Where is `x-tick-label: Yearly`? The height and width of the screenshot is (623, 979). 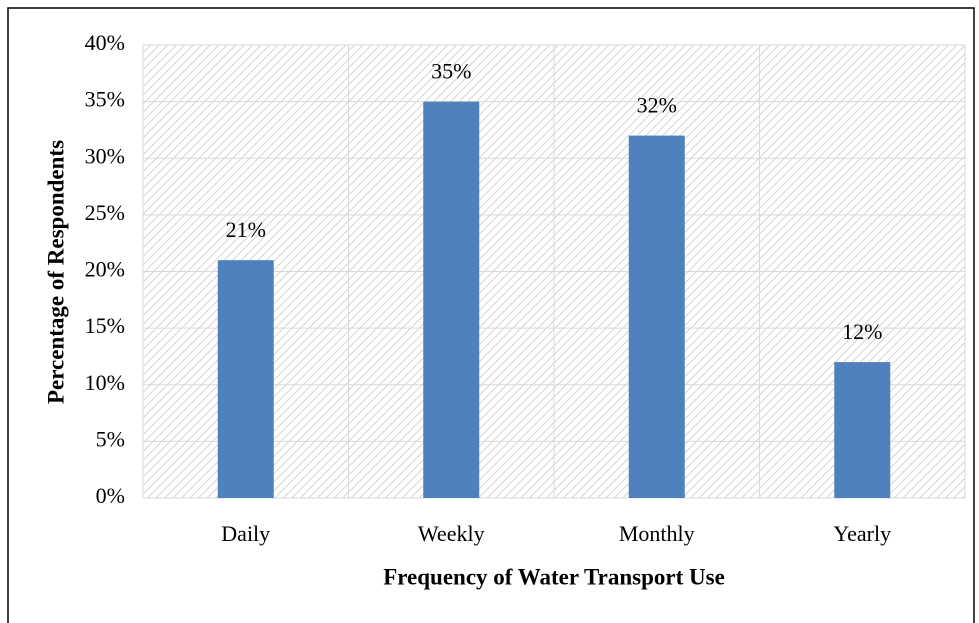
x-tick-label: Yearly is located at coordinates (862, 533).